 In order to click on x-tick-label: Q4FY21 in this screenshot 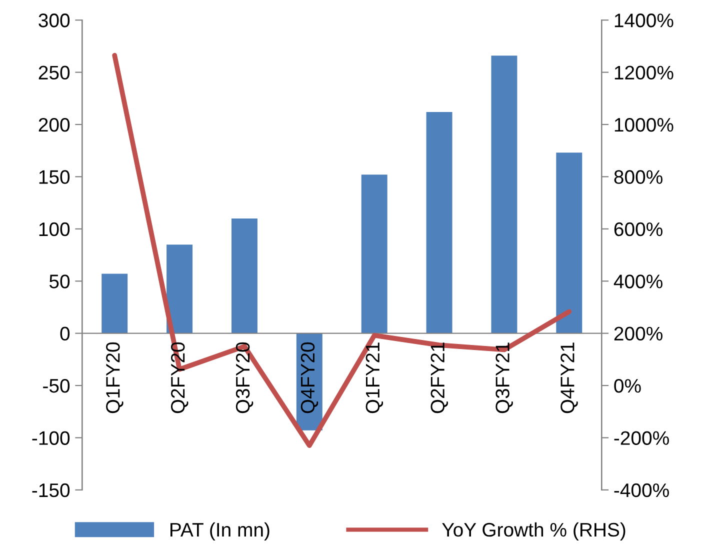, I will do `click(569, 378)`.